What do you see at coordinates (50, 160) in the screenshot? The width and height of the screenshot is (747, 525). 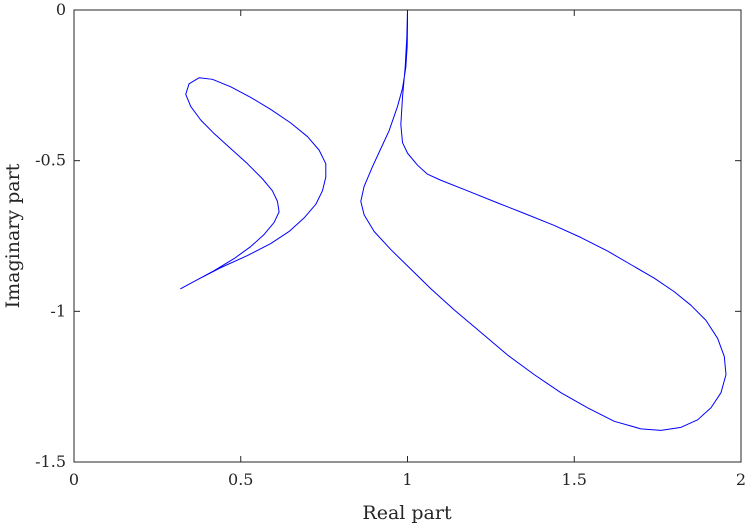 I see `y-tick-label: -0.5` at bounding box center [50, 160].